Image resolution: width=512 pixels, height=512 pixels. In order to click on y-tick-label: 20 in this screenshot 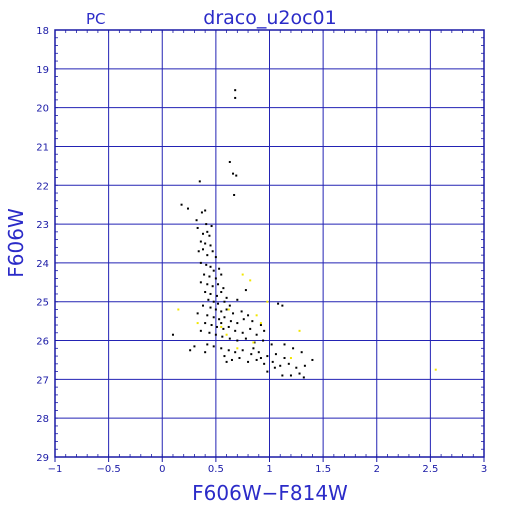, I will do `click(42, 109)`.